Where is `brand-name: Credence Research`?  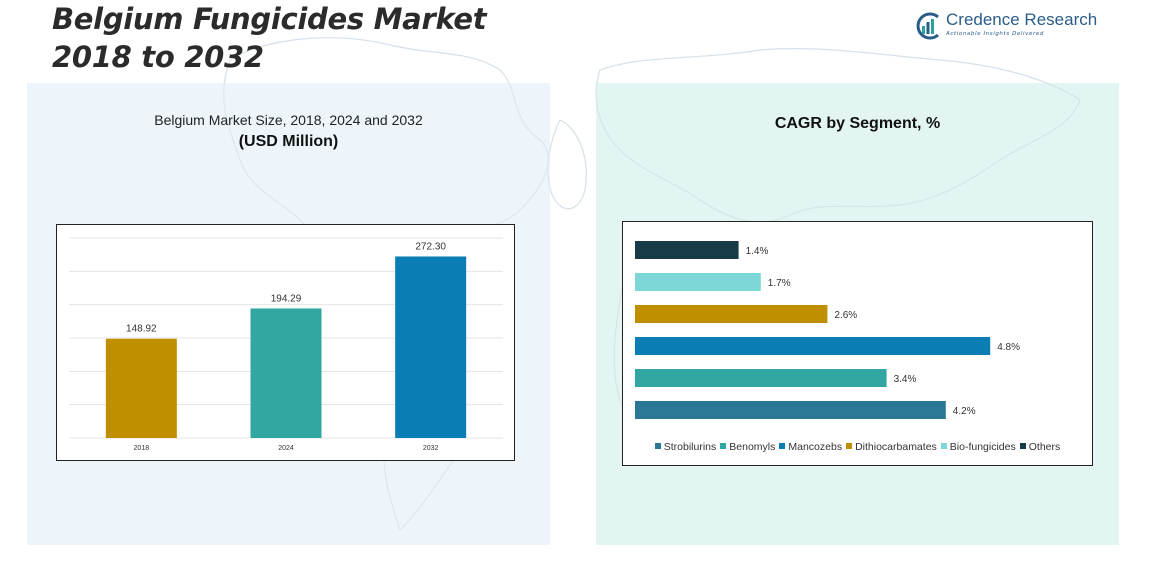 brand-name: Credence Research is located at coordinates (1022, 19).